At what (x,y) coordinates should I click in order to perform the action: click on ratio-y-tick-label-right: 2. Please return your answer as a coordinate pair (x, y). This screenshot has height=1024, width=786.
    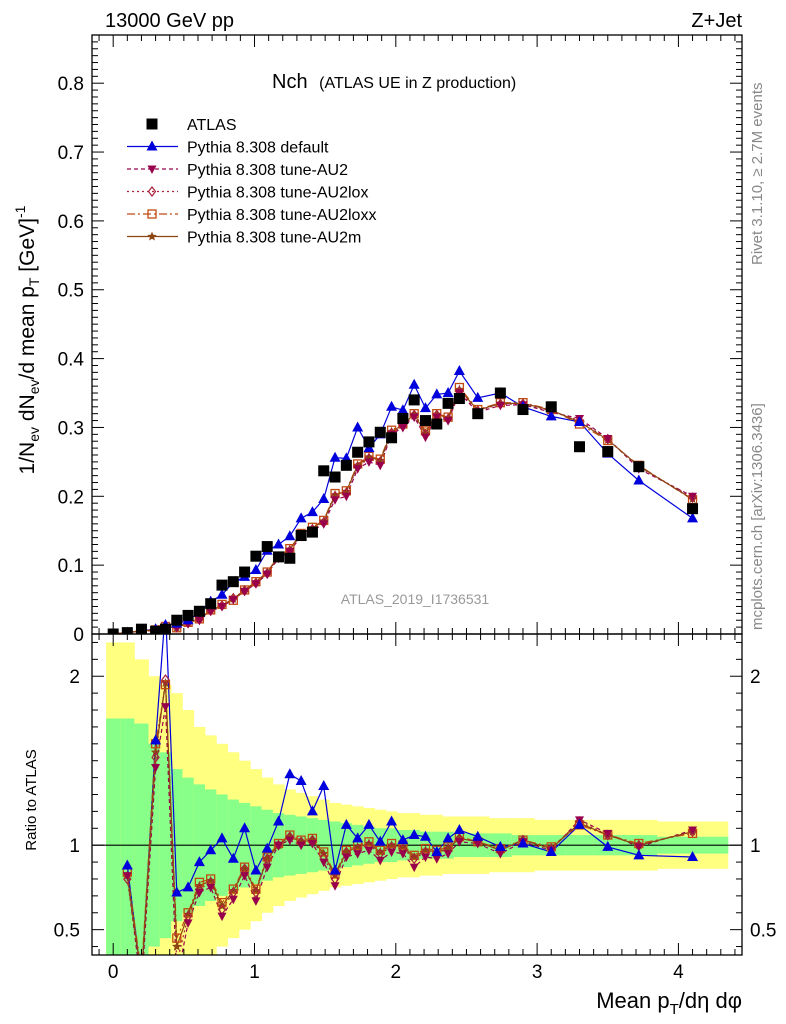
    Looking at the image, I should click on (755, 677).